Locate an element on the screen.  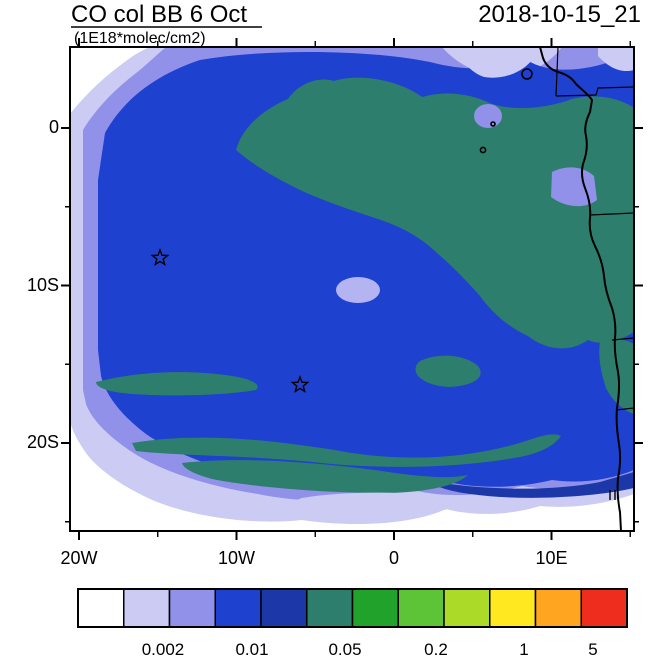
colorbar-label-4: 0.2 is located at coordinates (436, 649).